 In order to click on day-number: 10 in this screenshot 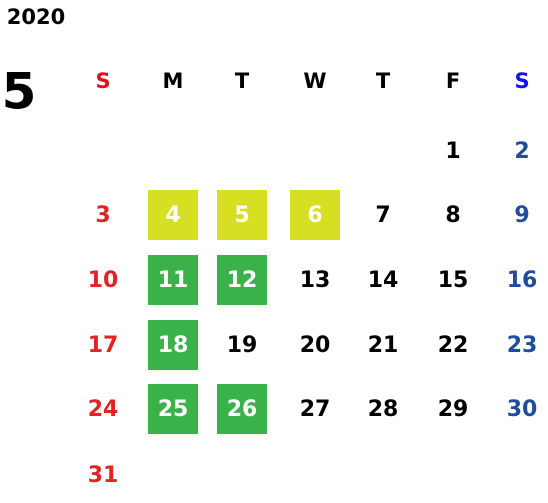, I will do `click(103, 280)`.